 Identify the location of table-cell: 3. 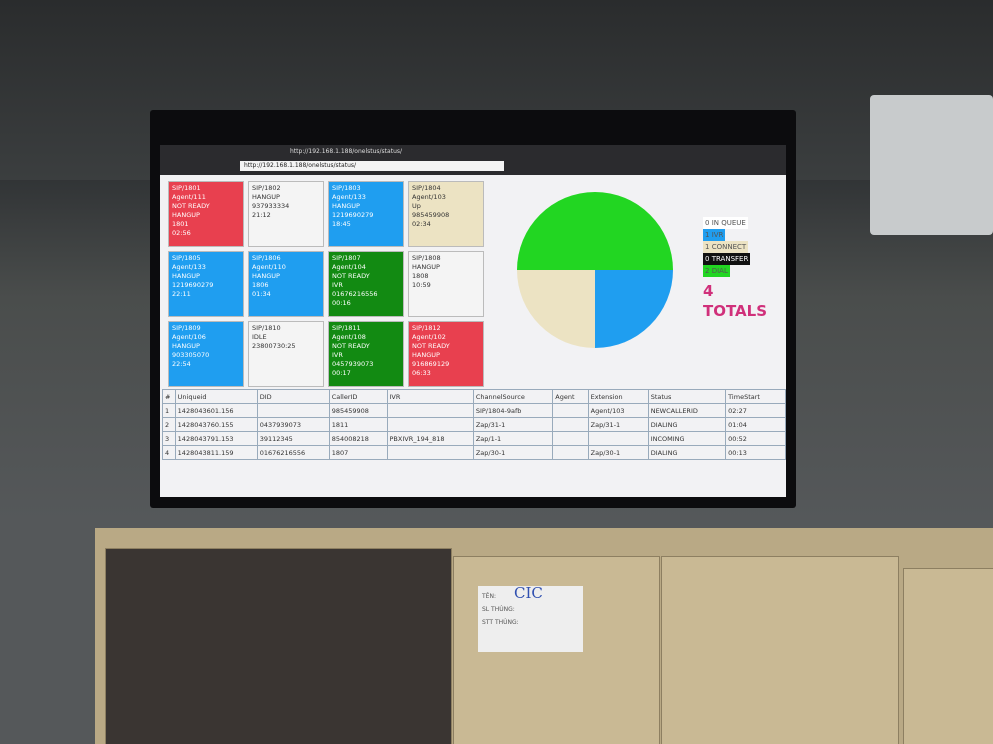
(169, 438).